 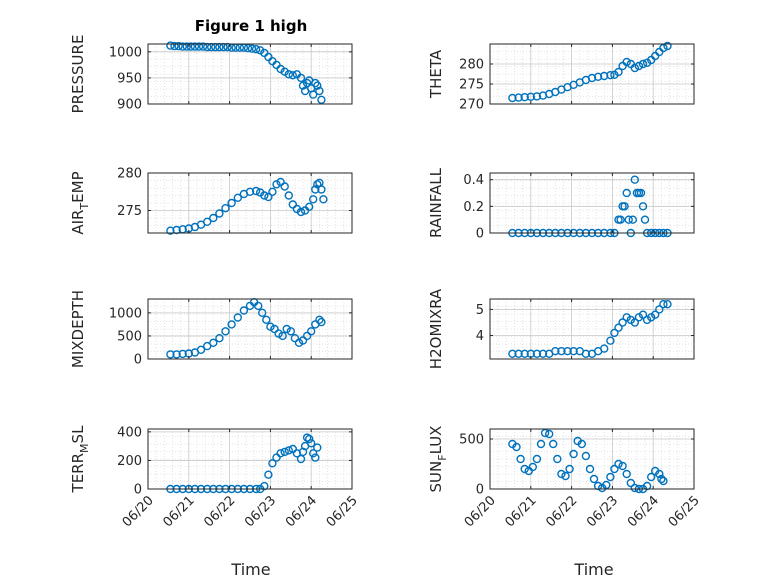 What do you see at coordinates (471, 440) in the screenshot?
I see `y-tick-label: 500` at bounding box center [471, 440].